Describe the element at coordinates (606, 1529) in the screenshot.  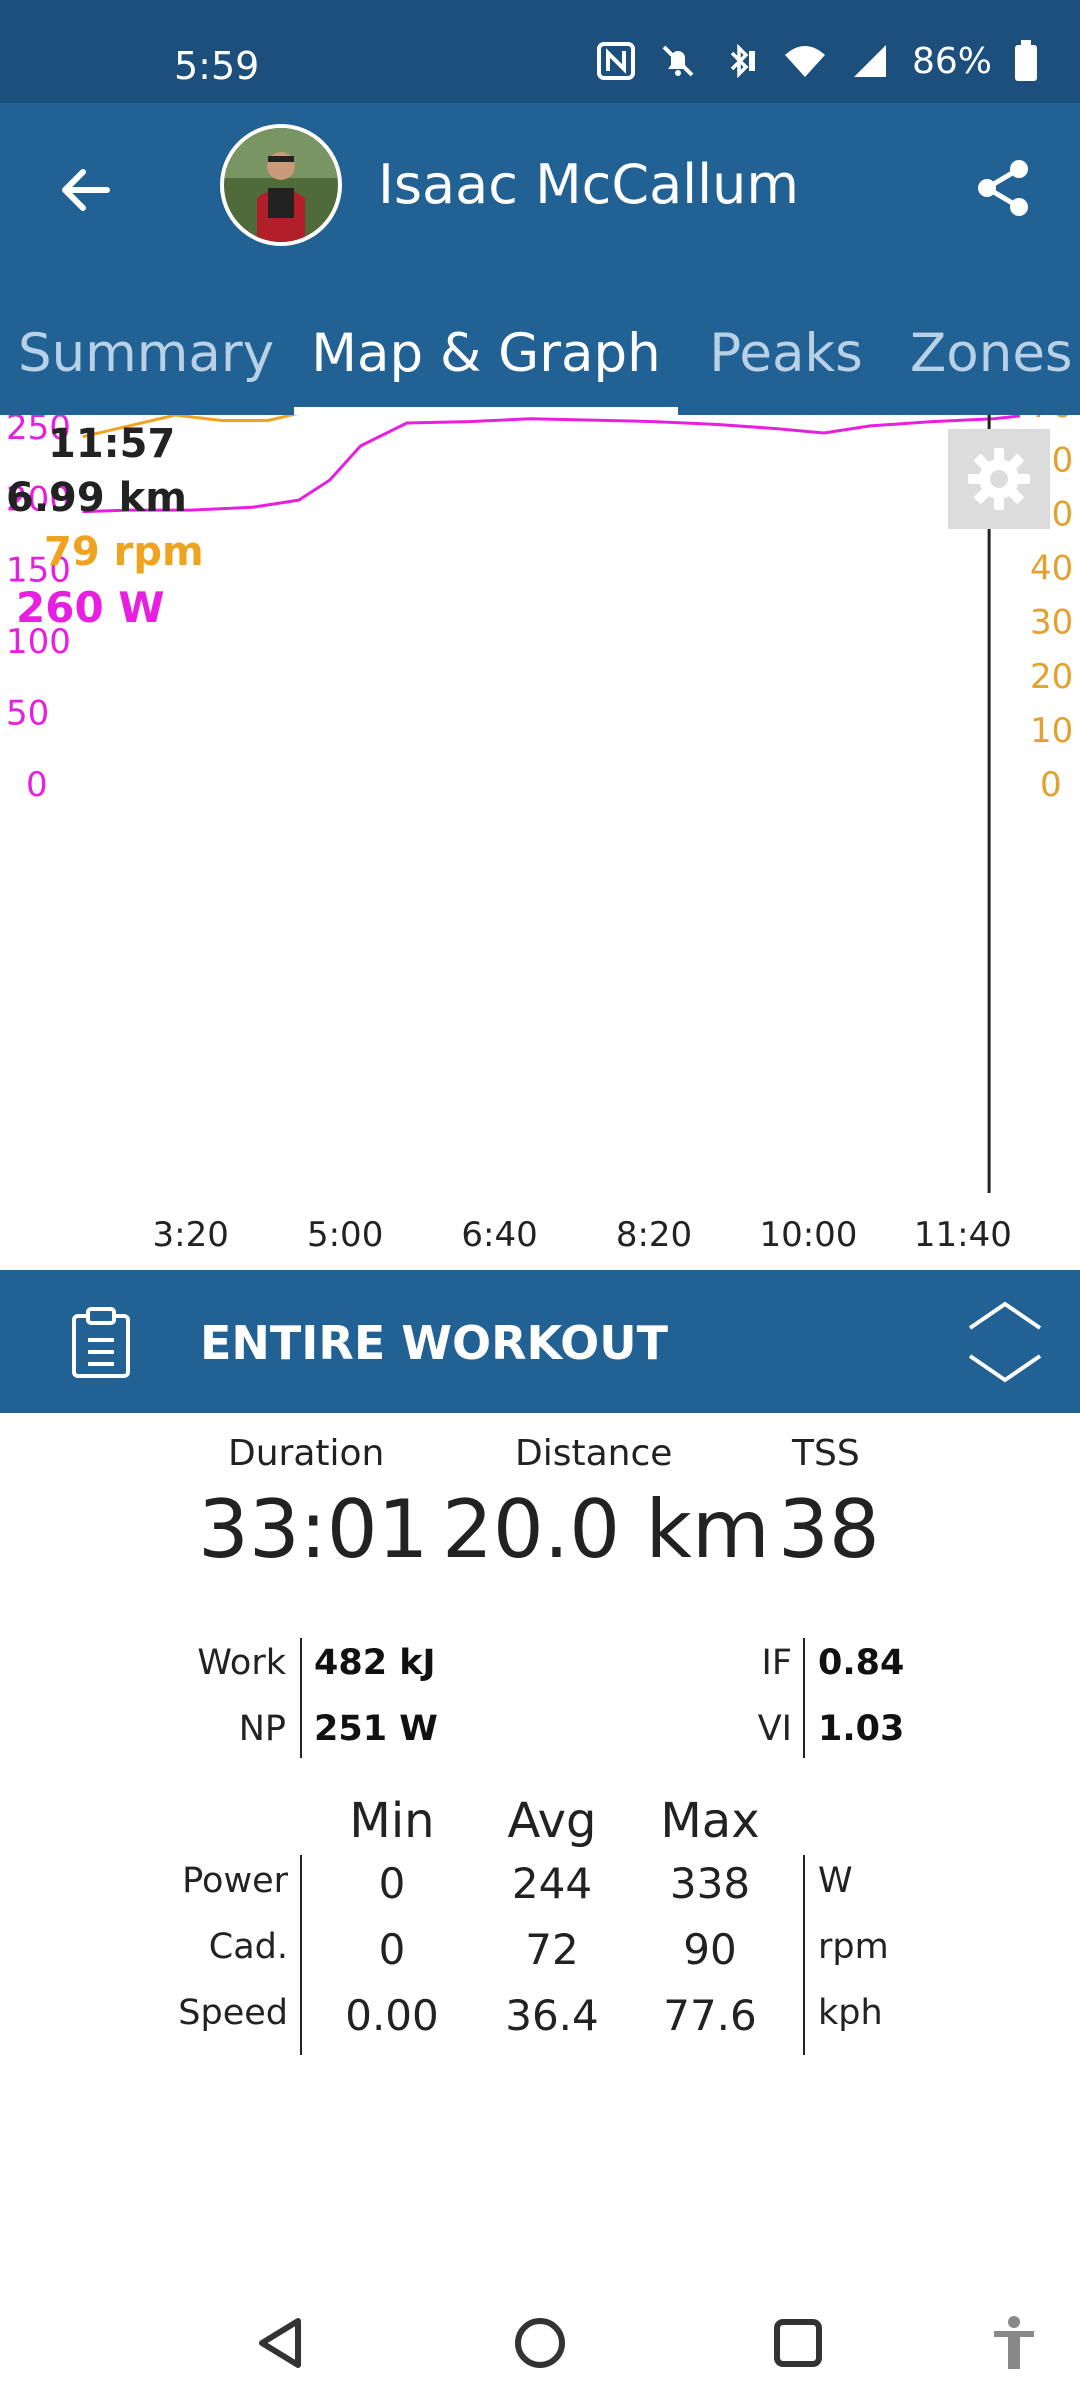
I see `distance-value: 20.0 km` at that location.